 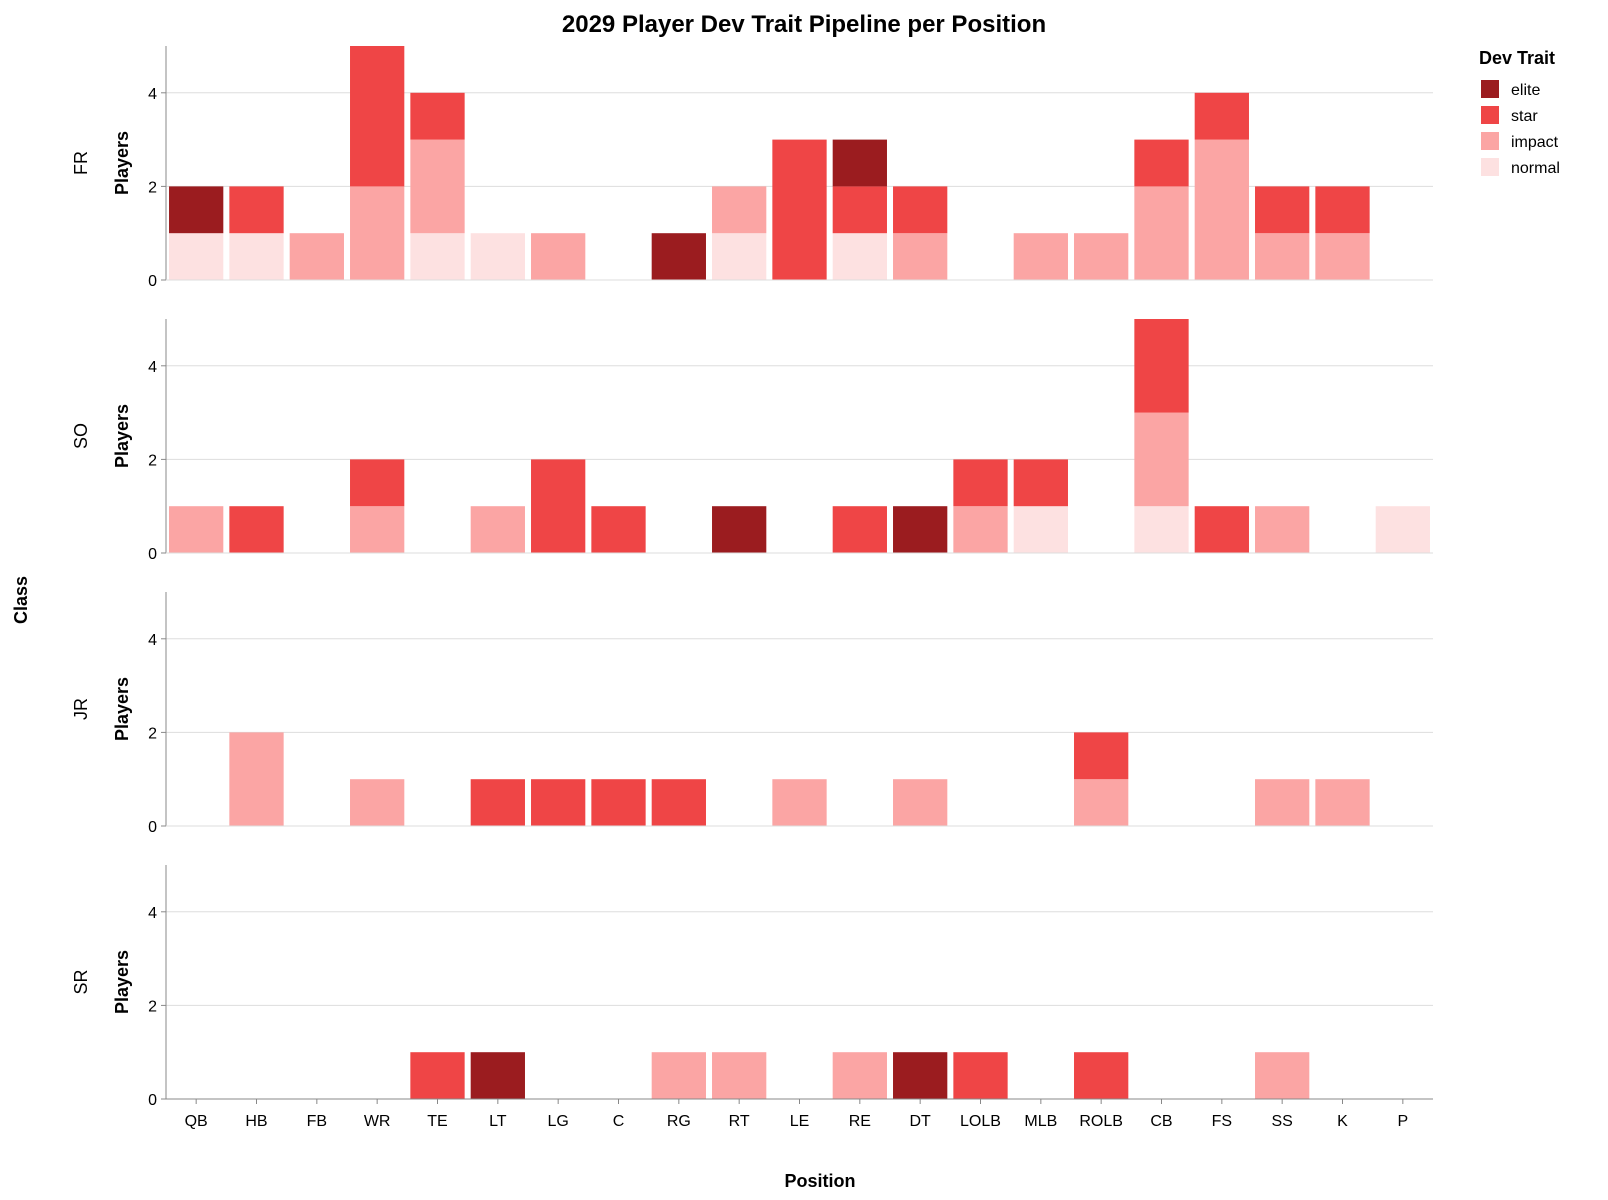 I want to click on bar-fr-mlb-impact, so click(x=1040, y=256).